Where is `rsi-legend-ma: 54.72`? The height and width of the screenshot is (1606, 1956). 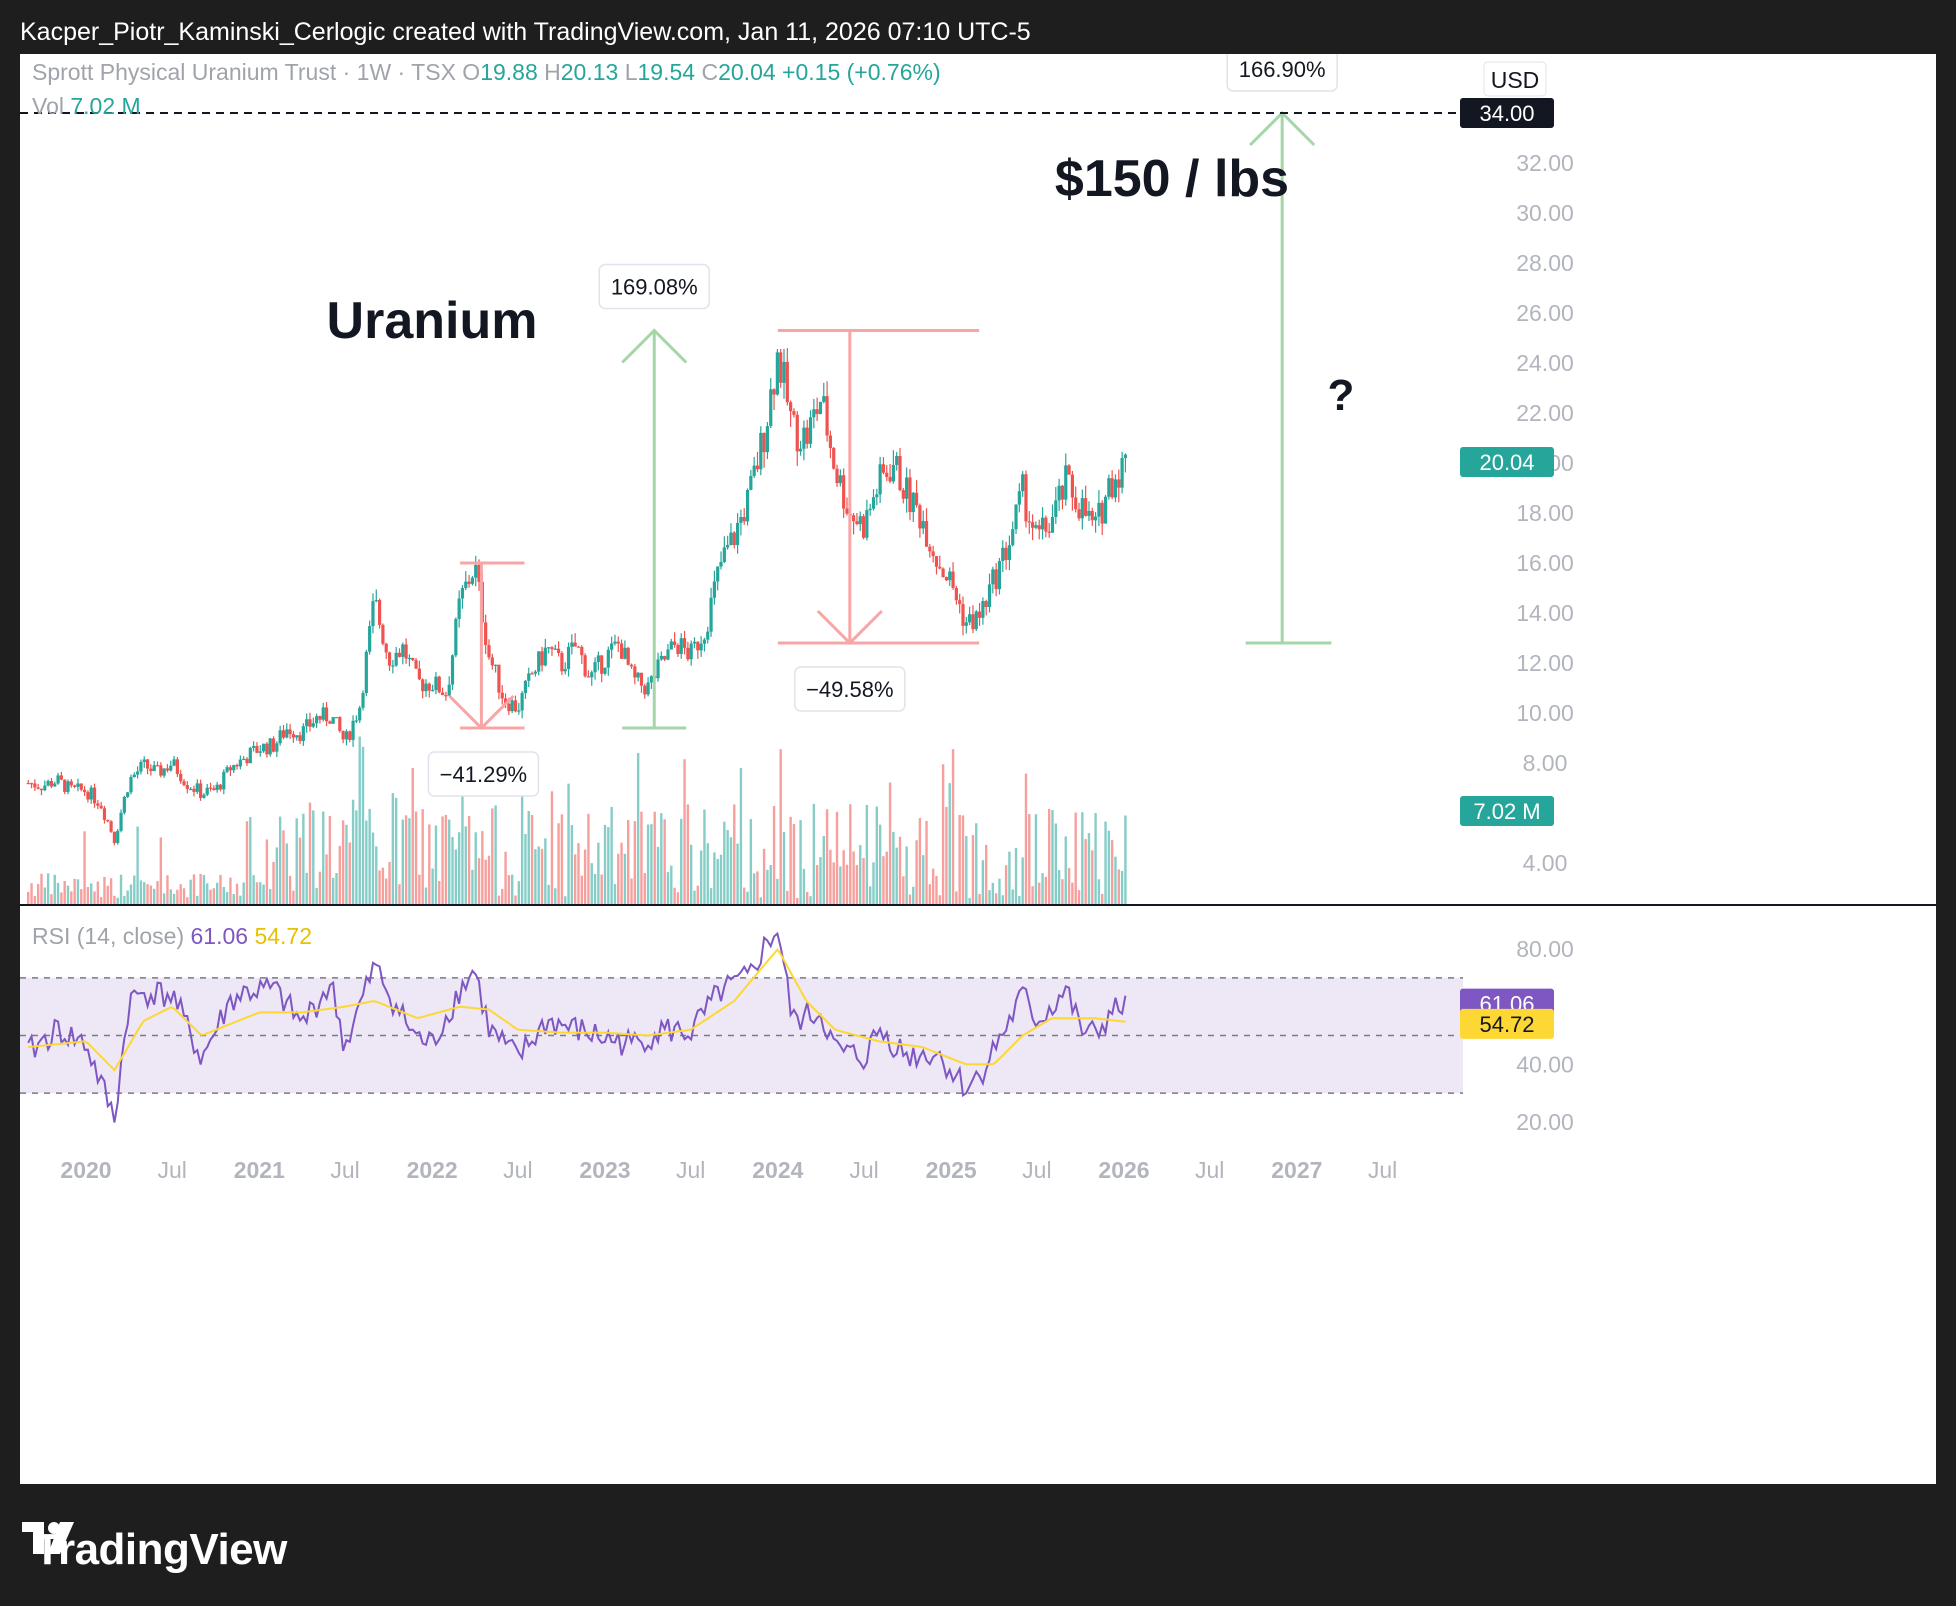 rsi-legend-ma: 54.72 is located at coordinates (283, 936).